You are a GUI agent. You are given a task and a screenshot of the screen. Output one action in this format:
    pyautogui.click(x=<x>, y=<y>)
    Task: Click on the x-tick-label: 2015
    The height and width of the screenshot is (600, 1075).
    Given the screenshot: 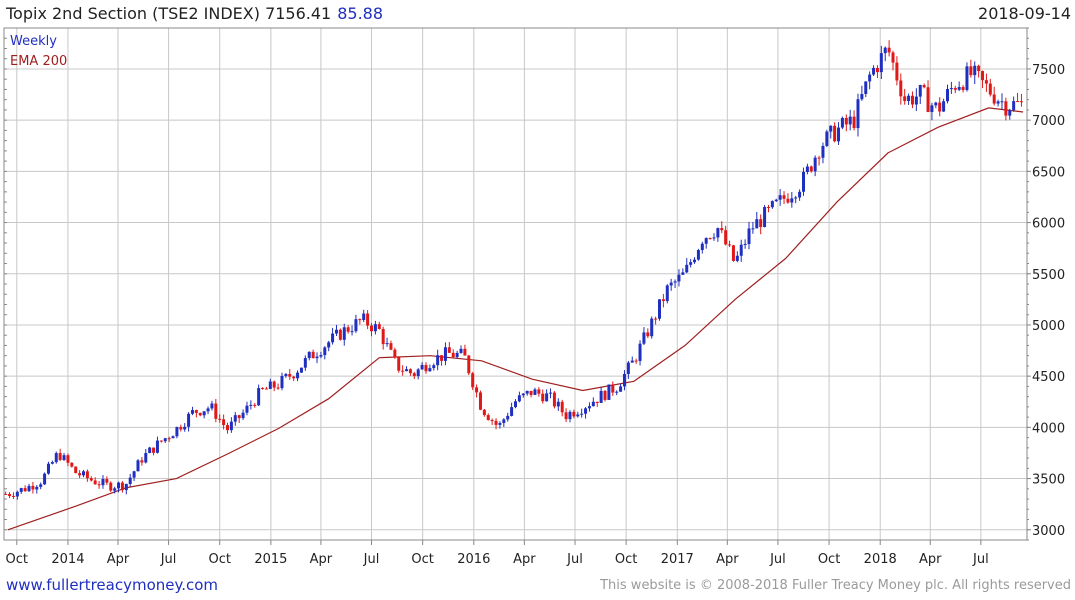 What is the action you would take?
    pyautogui.click(x=270, y=559)
    